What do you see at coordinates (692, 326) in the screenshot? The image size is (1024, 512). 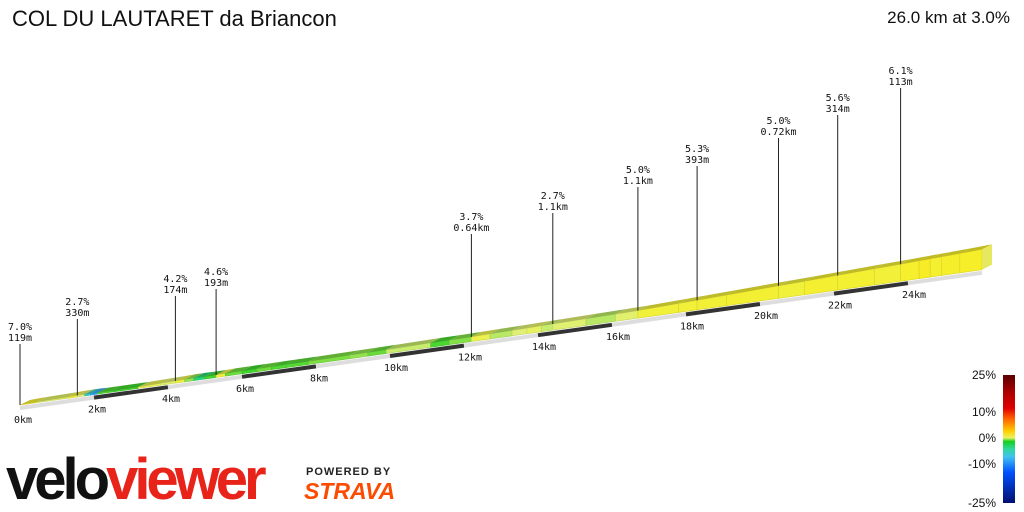 I see `x-tick-label: 18km` at bounding box center [692, 326].